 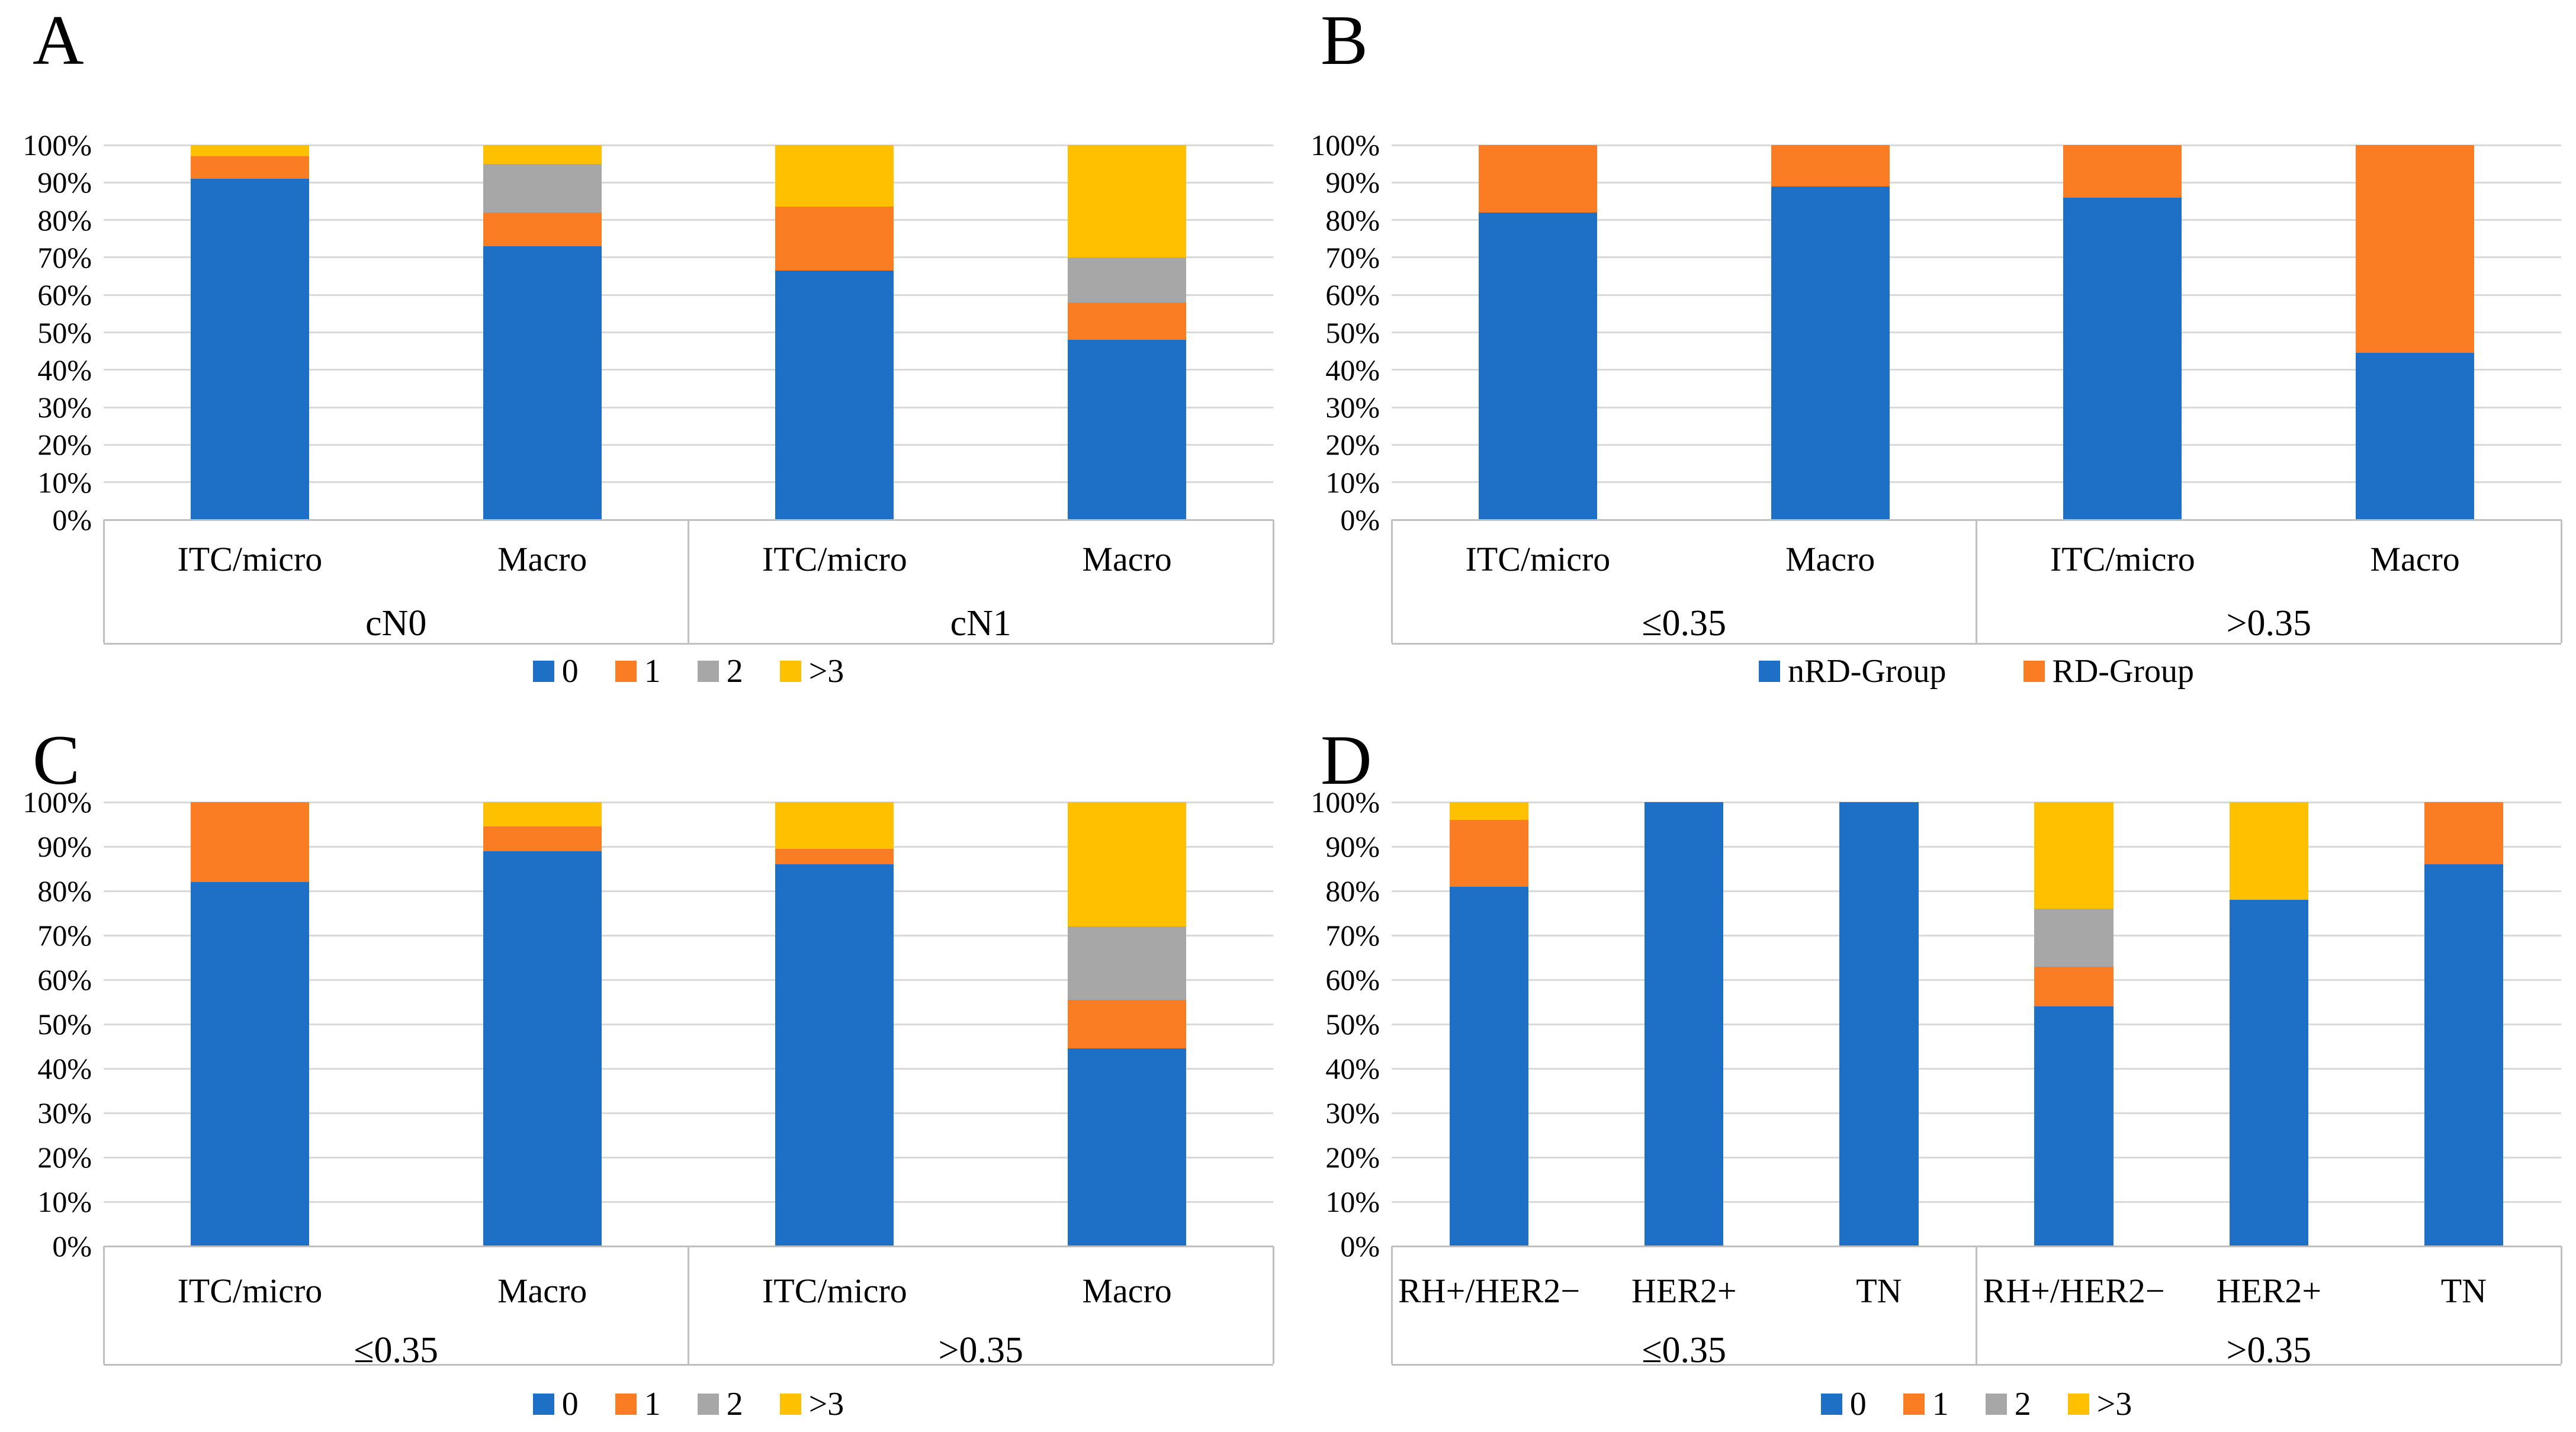 I want to click on group-label-C-0: ≤0.35, so click(x=396, y=1350).